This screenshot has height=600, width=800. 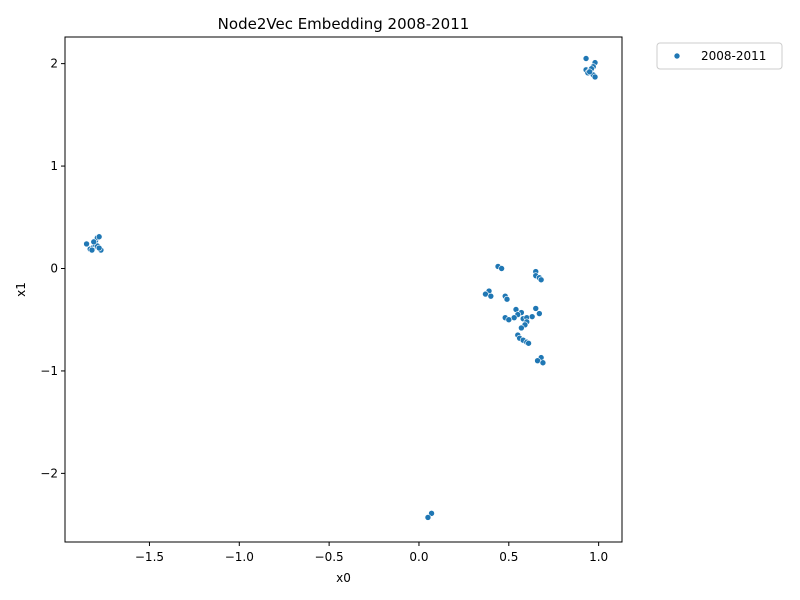 I want to click on chart-title: Node2Vec Embedding 2008-2011, so click(x=344, y=24).